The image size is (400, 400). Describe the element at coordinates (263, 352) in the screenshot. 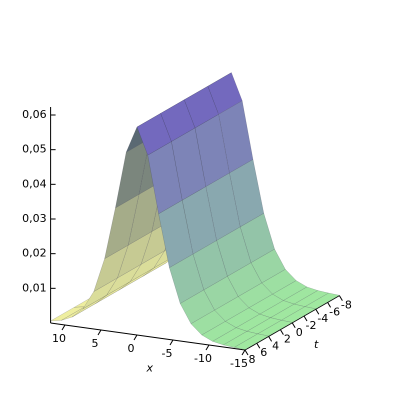

I see `t-tick-label: 6` at that location.